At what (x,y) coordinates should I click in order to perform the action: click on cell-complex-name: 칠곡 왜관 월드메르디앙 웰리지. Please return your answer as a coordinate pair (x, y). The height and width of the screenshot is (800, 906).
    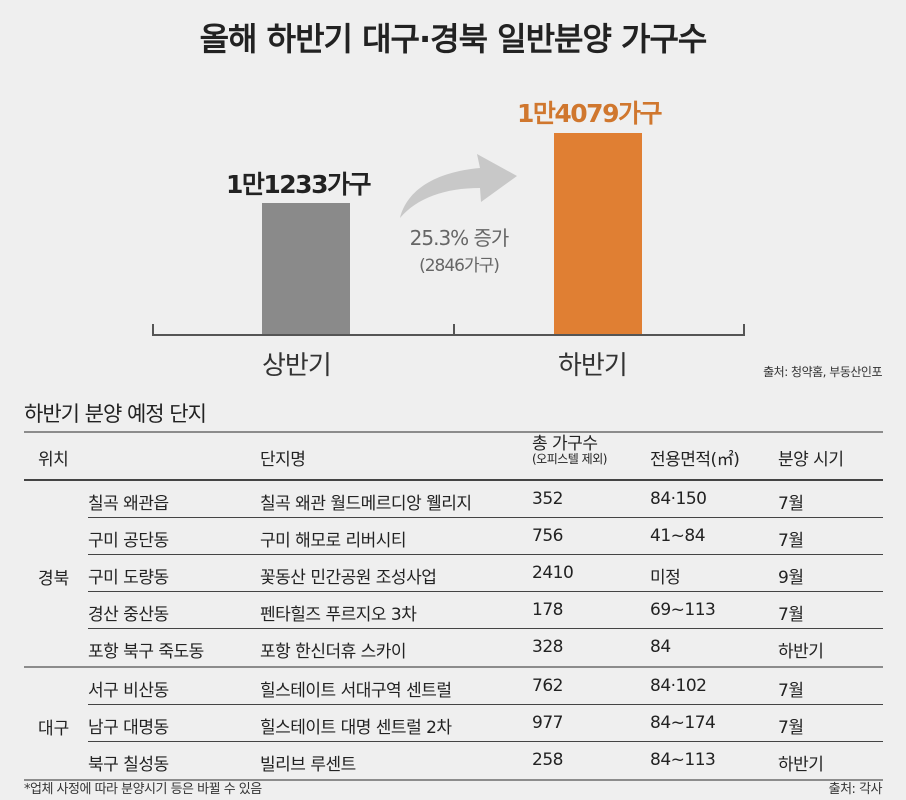
    Looking at the image, I should click on (366, 504).